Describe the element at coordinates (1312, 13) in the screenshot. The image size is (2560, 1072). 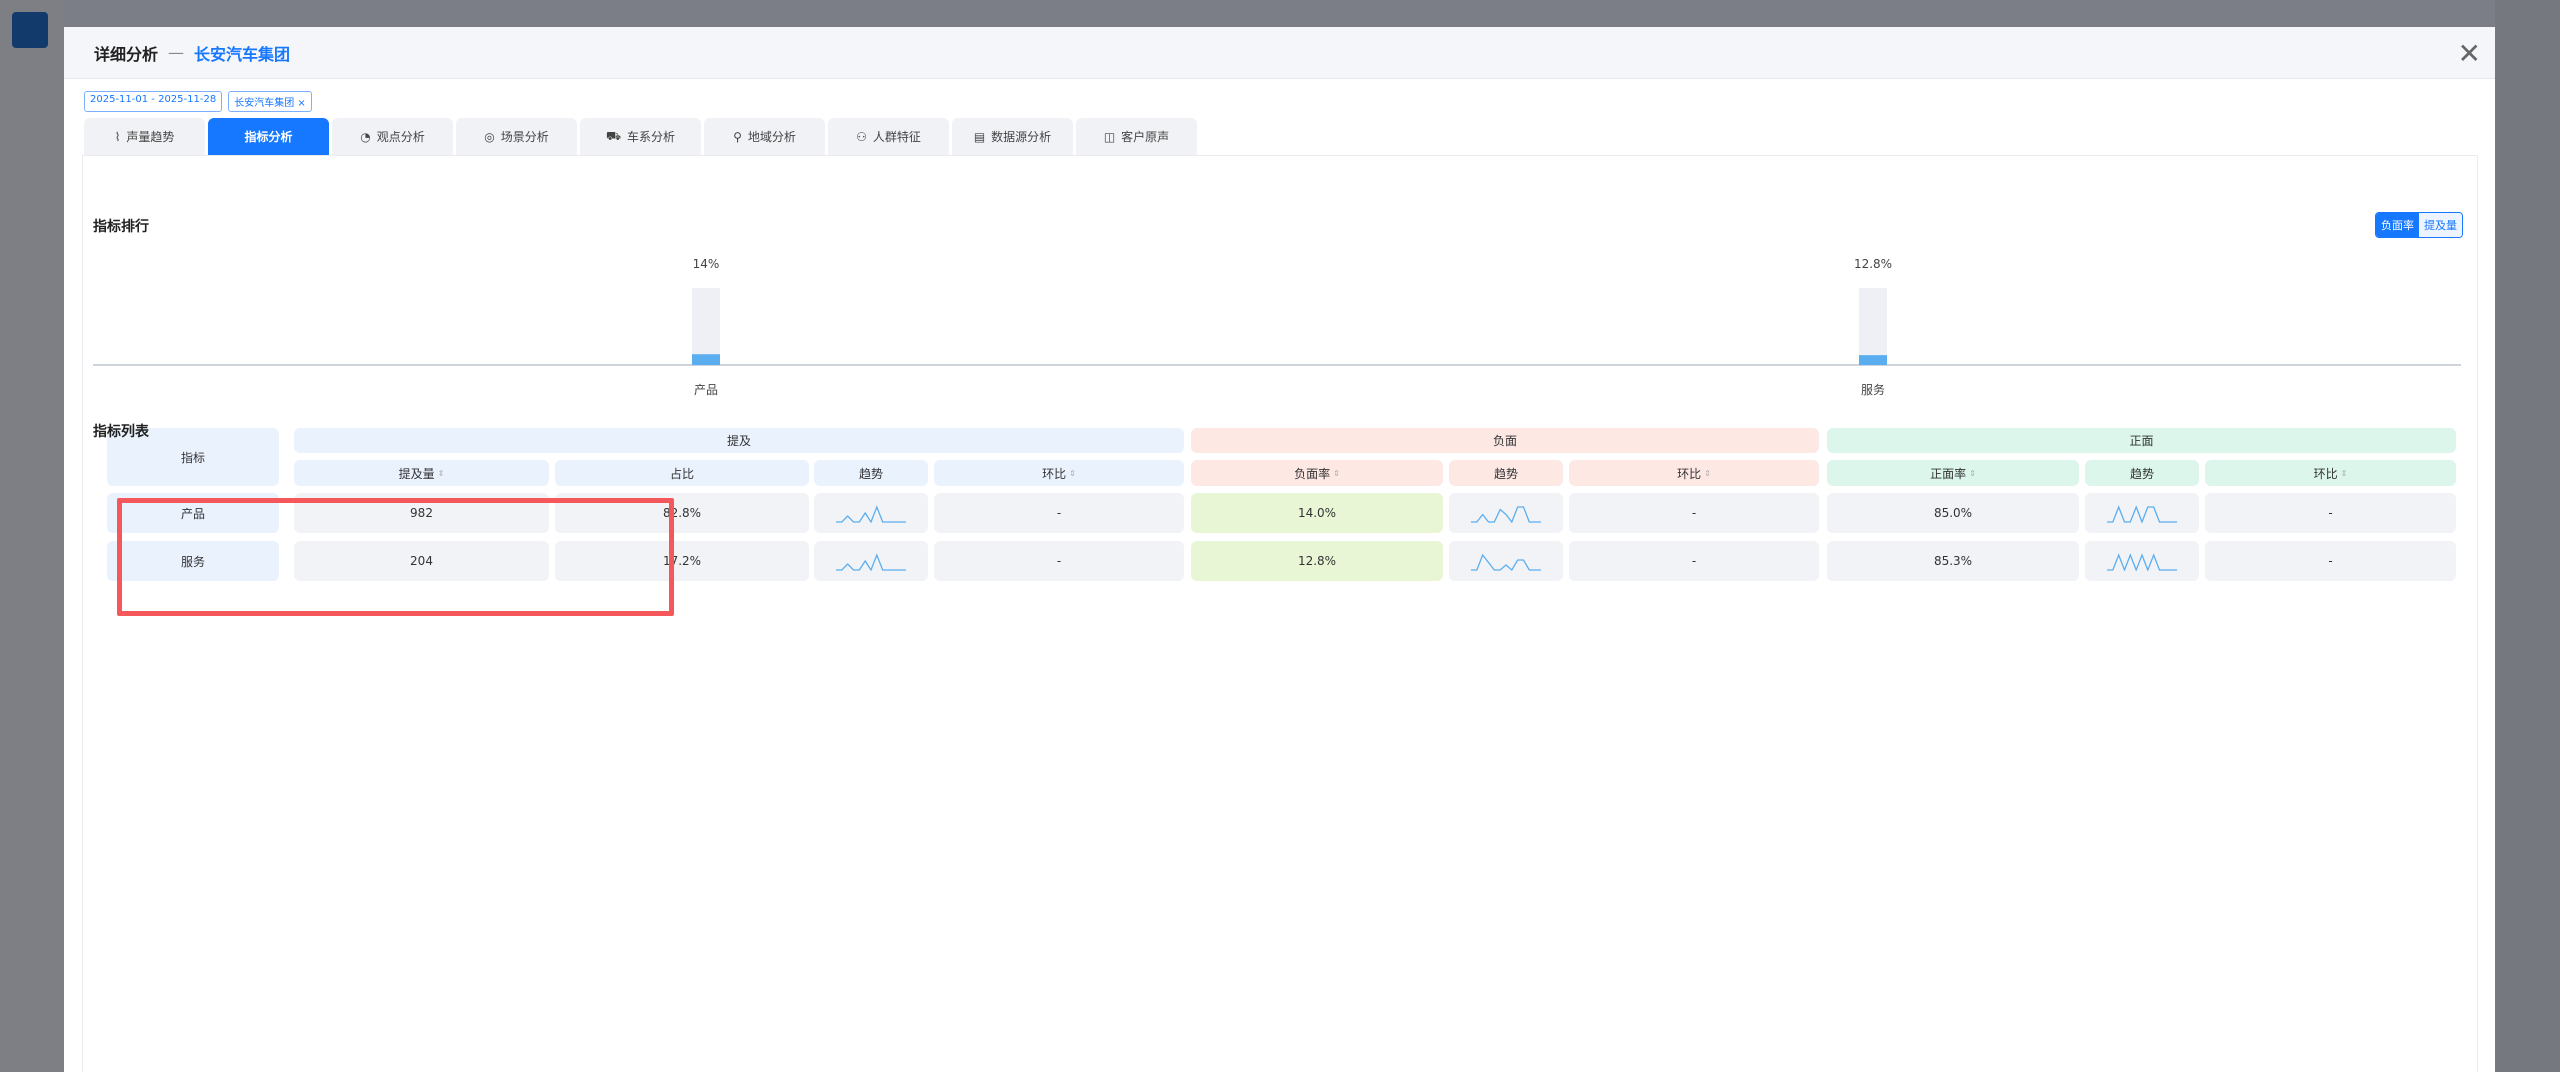
I see `background-header` at that location.